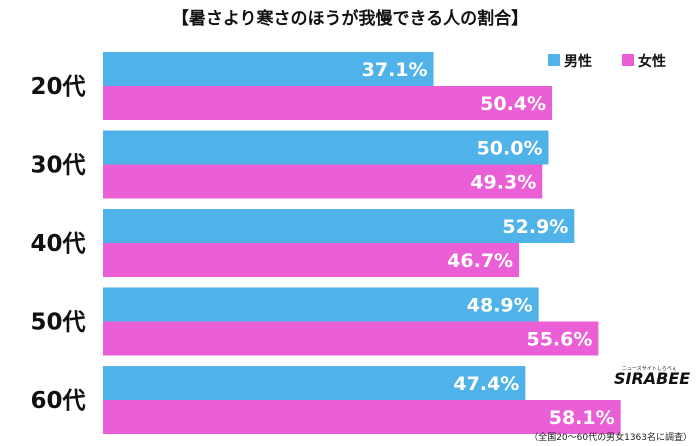 This screenshot has width=700, height=446. I want to click on logo-background, so click(644, 375).